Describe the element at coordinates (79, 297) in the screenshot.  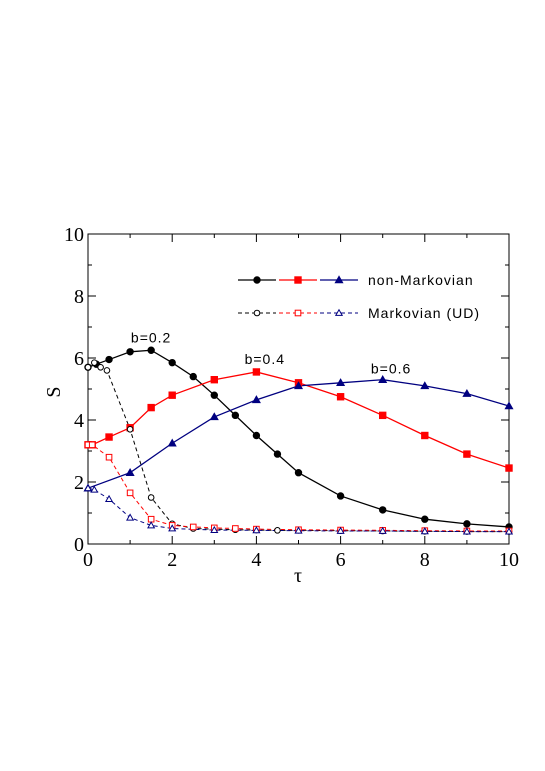
I see `y-tick-label: 8` at that location.